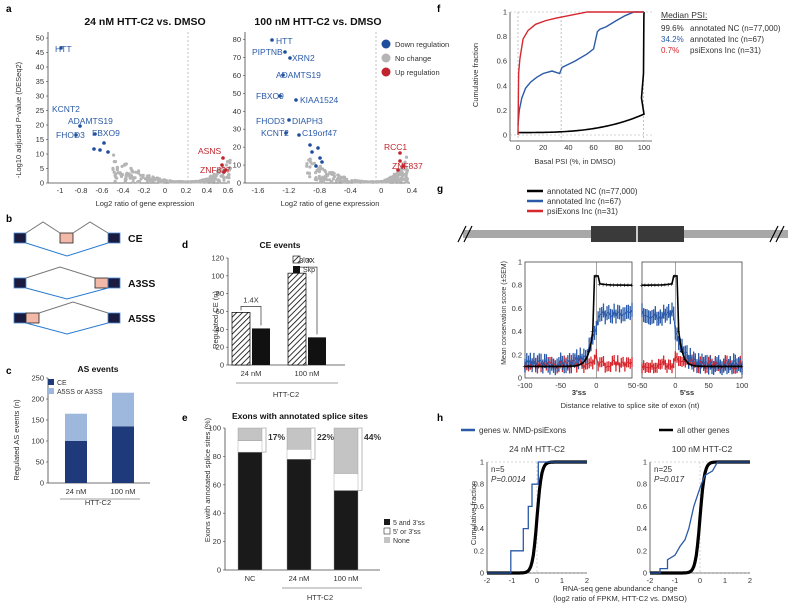  Describe the element at coordinates (498, 469) in the screenshot. I see `panel-h-left-n: n=5` at that location.